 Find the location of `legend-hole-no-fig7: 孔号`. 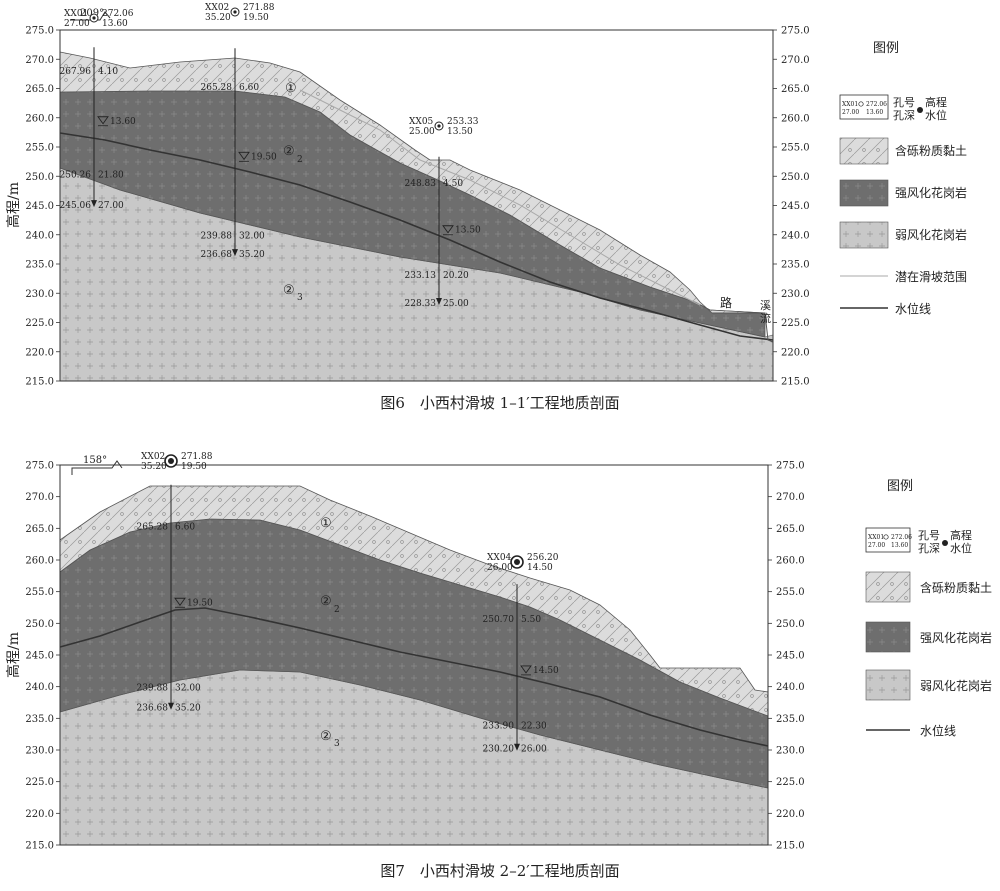

legend-hole-no-fig7: 孔号 is located at coordinates (929, 535).